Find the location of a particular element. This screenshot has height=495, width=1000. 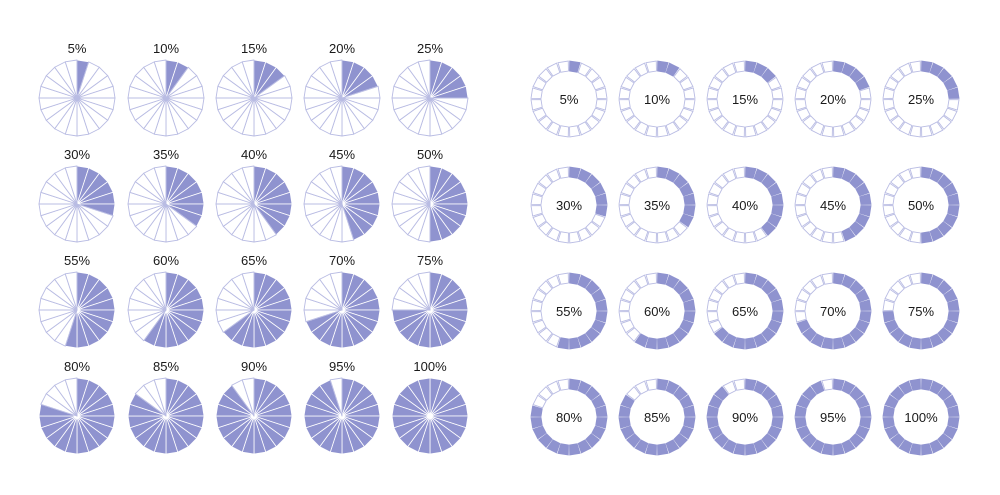

pie-chart-label: 35% is located at coordinates (166, 154).